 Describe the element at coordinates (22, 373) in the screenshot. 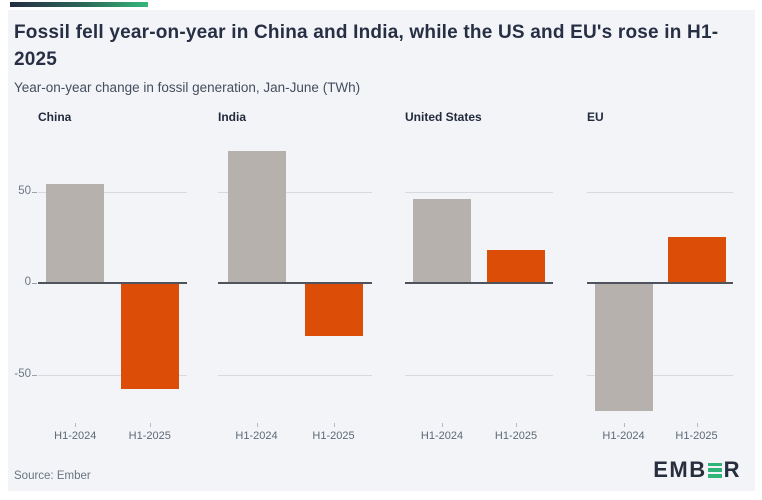

I see `y-axis-tick-label: -50` at that location.